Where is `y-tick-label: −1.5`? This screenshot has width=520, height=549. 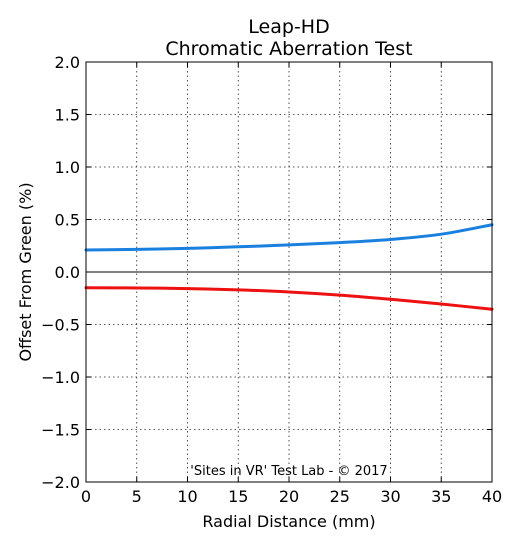
y-tick-label: −1.5 is located at coordinates (60, 430).